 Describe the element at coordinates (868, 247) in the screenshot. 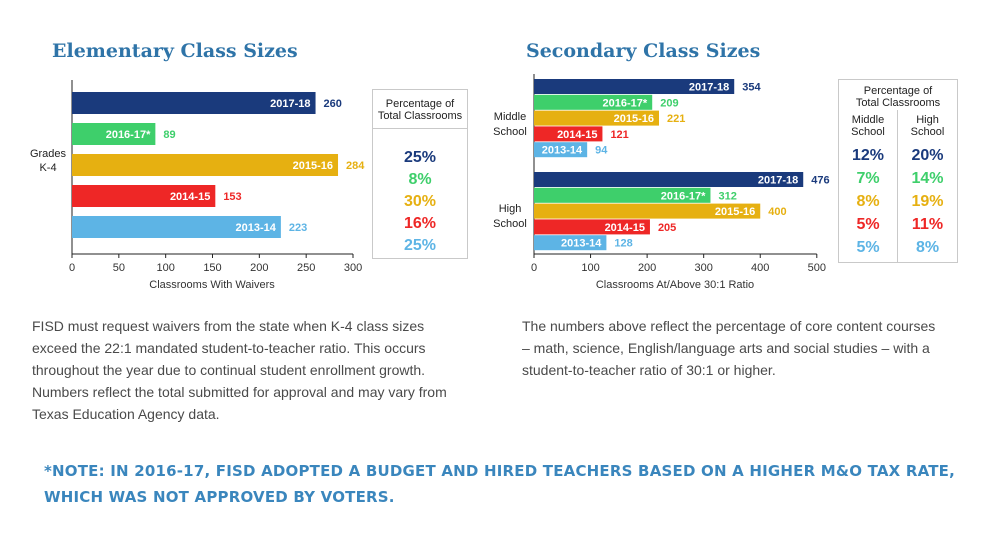

I see `ms-pct-2013-14: 5%` at that location.